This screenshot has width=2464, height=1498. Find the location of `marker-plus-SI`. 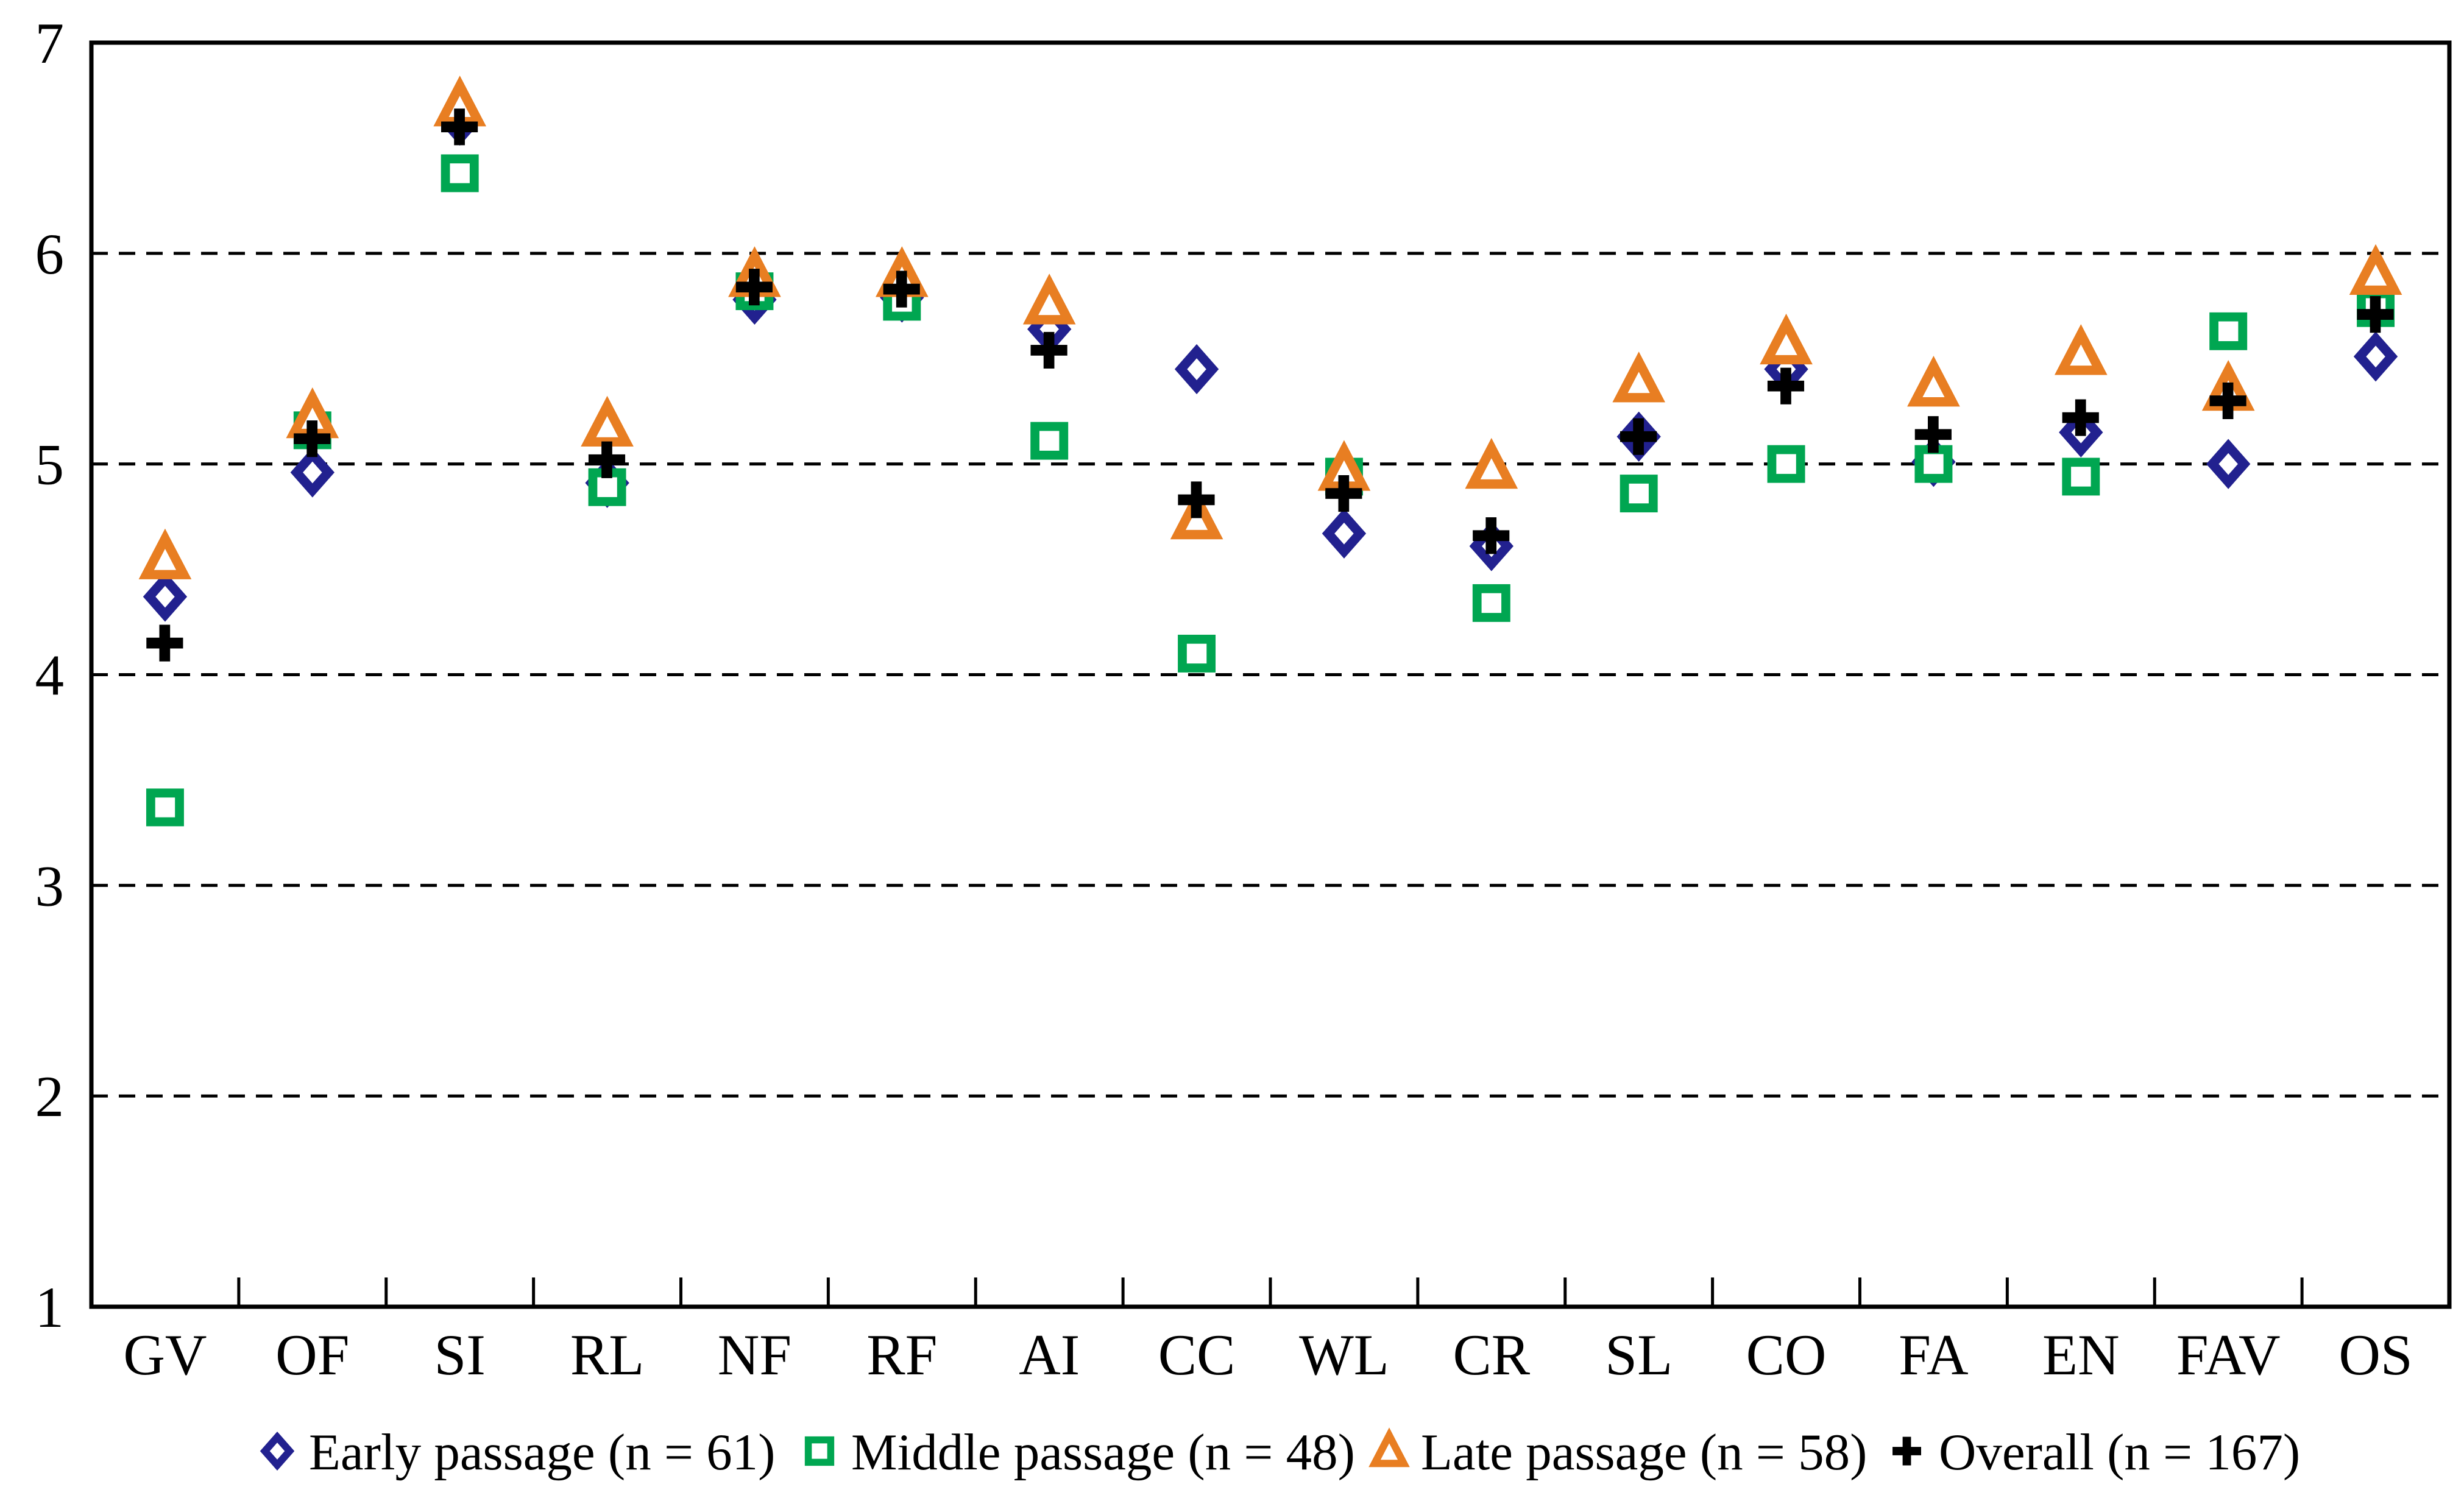

marker-plus-SI is located at coordinates (459, 127).